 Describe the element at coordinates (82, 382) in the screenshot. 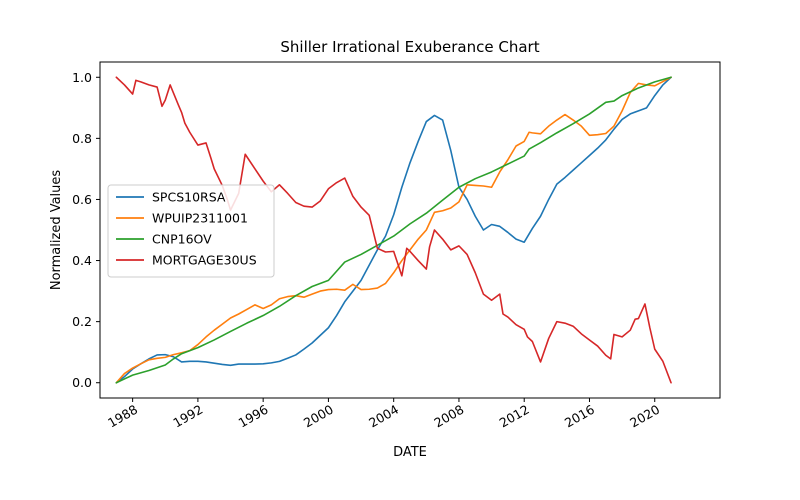

I see `y-tick-label: 0.0` at that location.